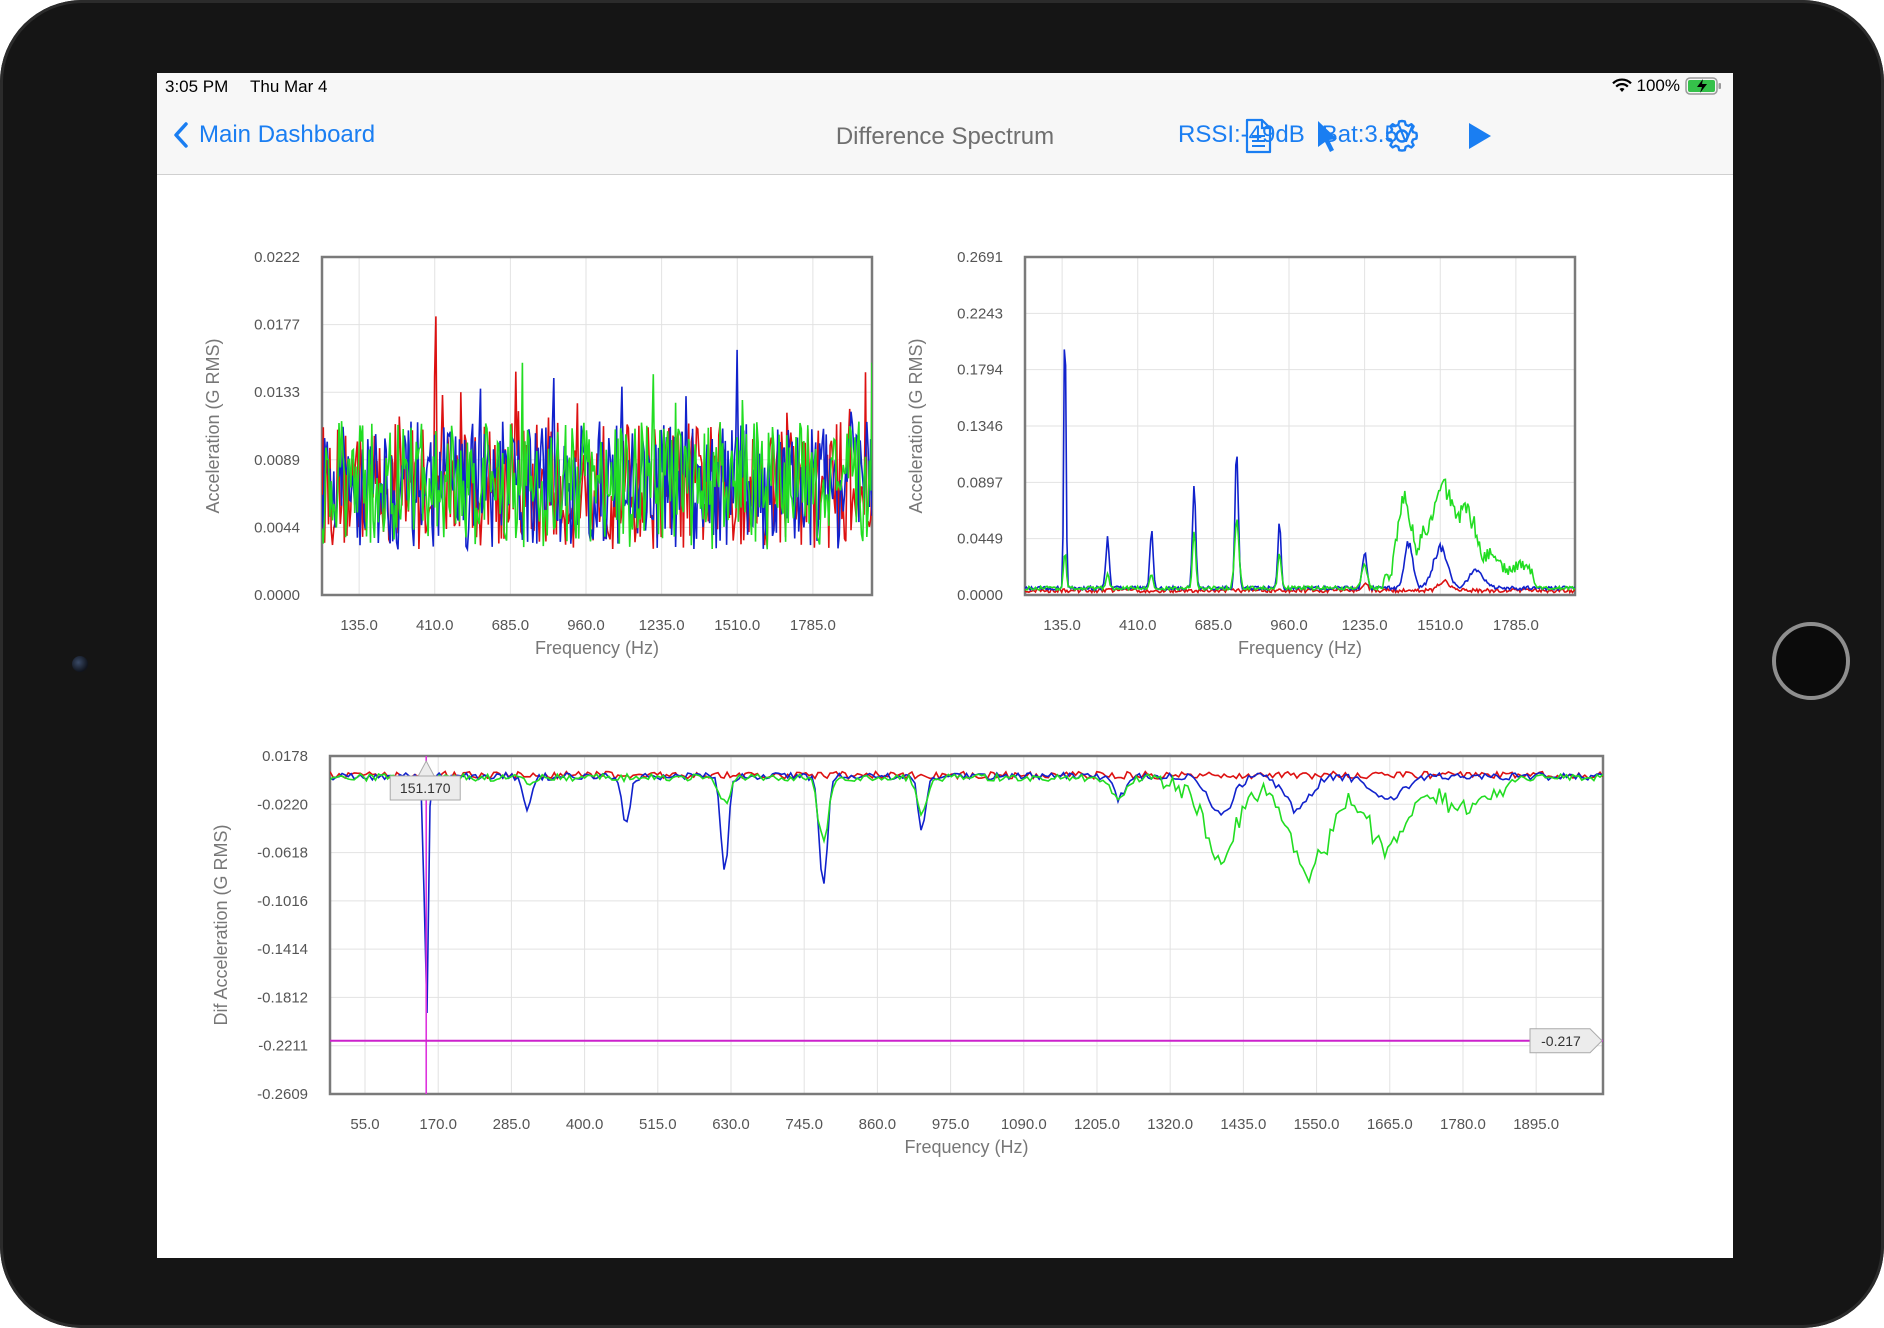 The height and width of the screenshot is (1328, 1884). I want to click on x-tick-label: 1550.0, so click(1317, 1124).